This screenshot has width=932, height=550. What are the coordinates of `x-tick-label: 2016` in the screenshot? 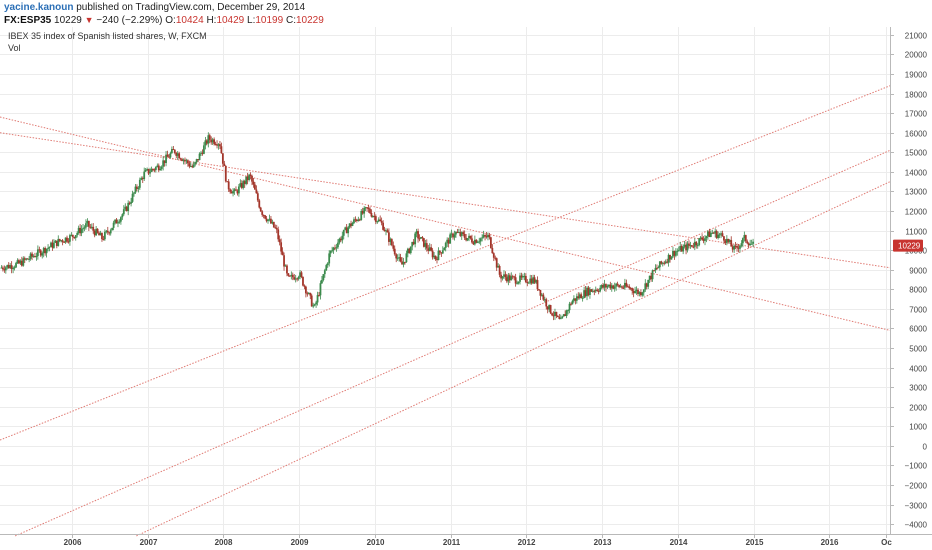 It's located at (830, 542).